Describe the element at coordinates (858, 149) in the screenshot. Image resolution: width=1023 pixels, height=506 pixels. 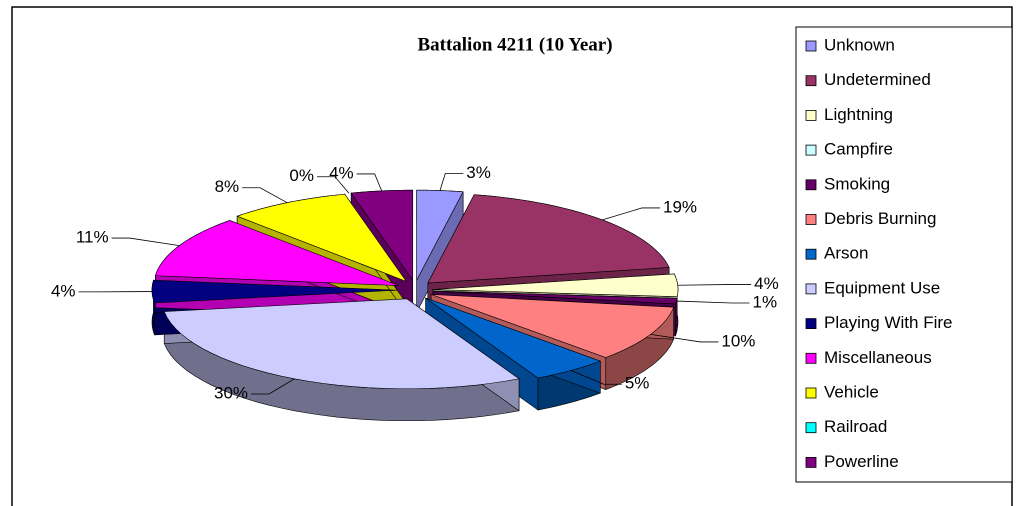
I see `legend-label: Campfire` at that location.